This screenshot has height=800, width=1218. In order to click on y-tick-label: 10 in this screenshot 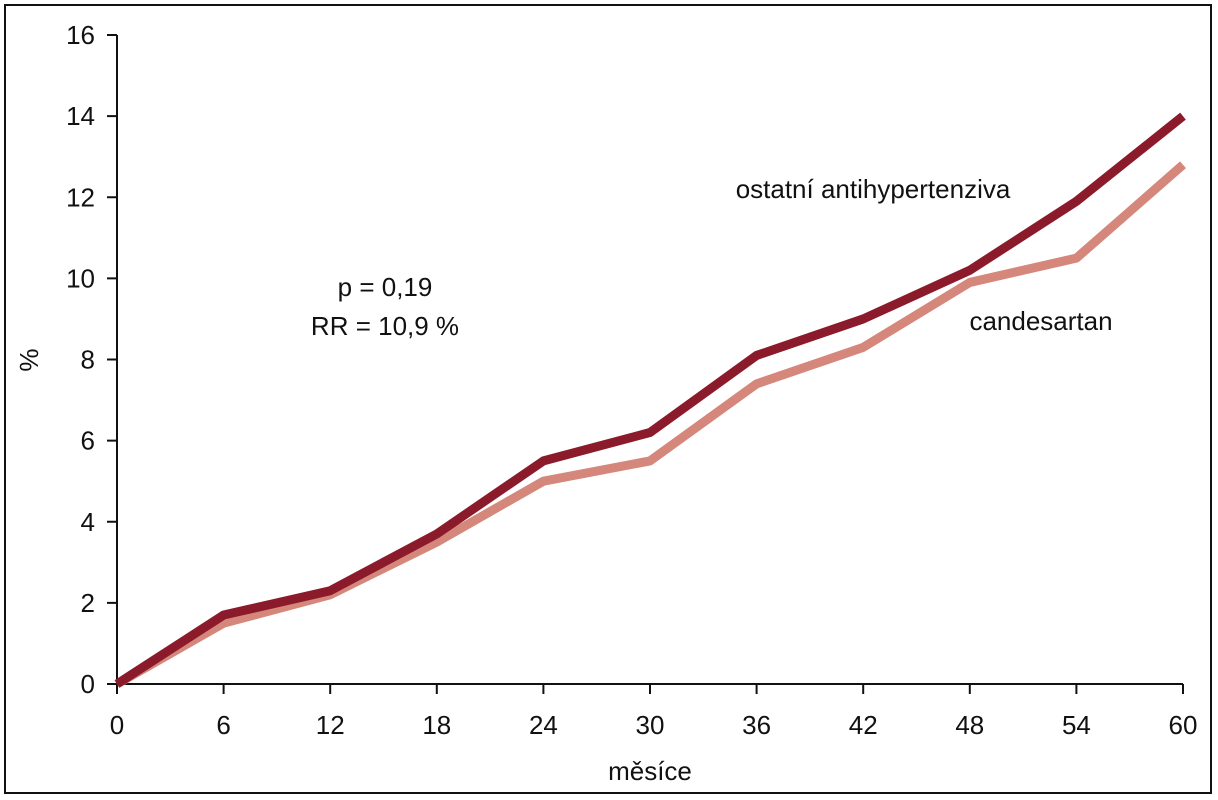, I will do `click(80, 278)`.